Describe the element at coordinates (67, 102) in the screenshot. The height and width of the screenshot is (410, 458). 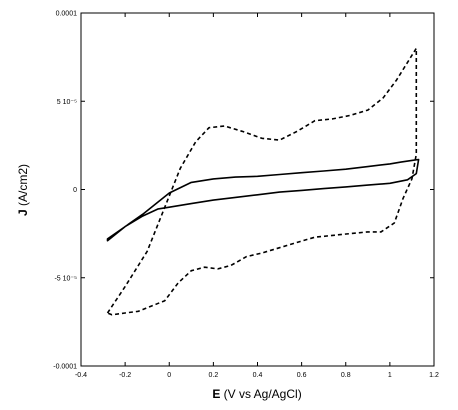
I see `y-tick-label: 5 10⁻⁵` at that location.